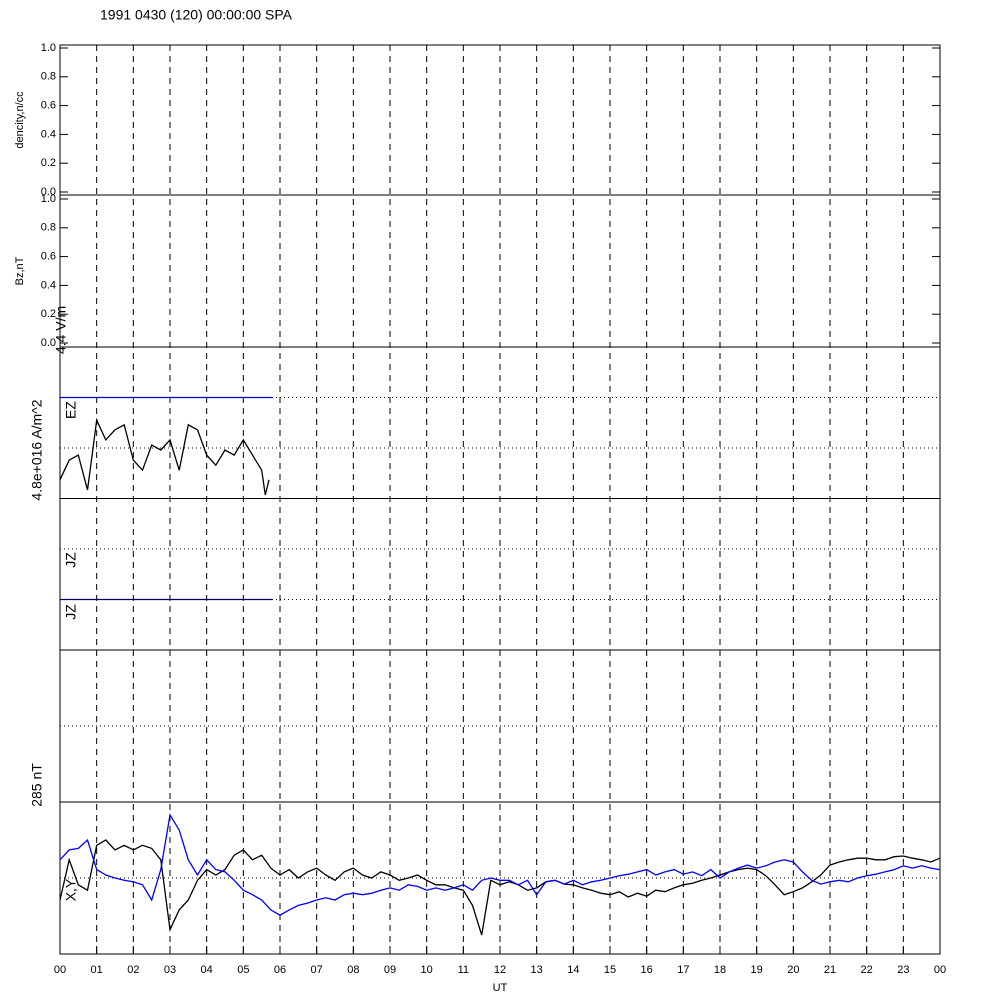 The height and width of the screenshot is (1000, 1000). I want to click on x-tick-label: 10, so click(427, 970).